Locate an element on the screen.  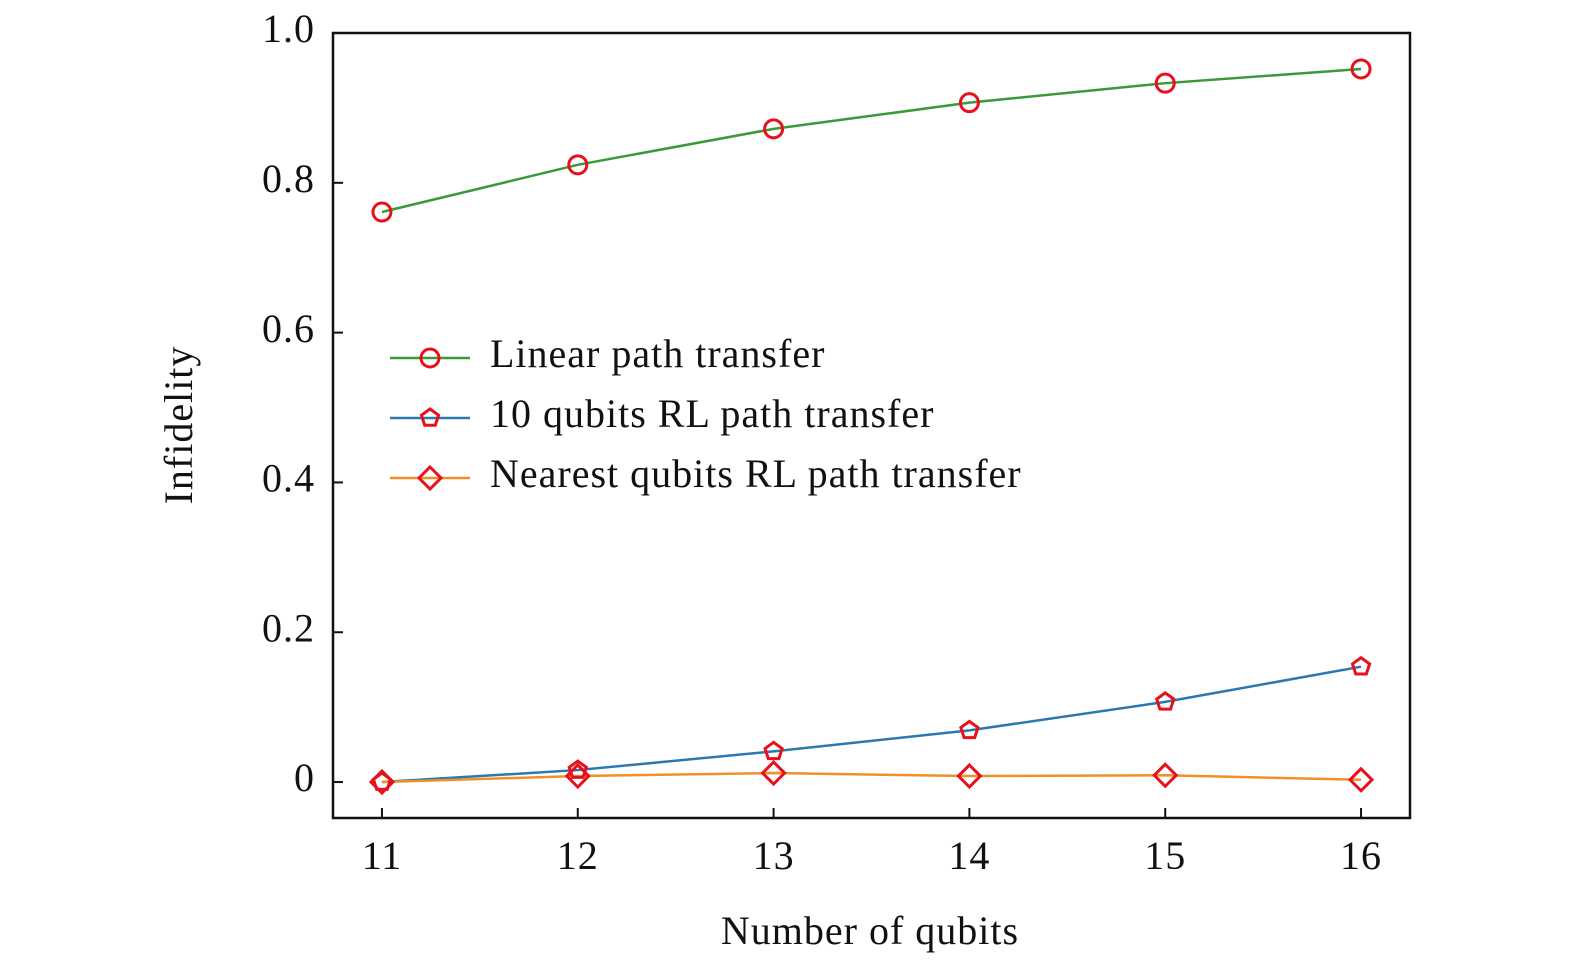
x-tick-label: 15 is located at coordinates (1165, 855).